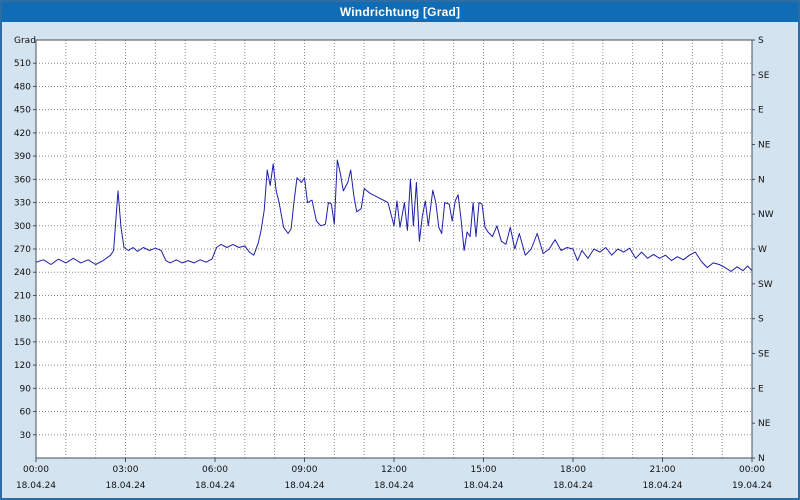  What do you see at coordinates (25, 41) in the screenshot?
I see `y-axis-unit-label: Grad` at bounding box center [25, 41].